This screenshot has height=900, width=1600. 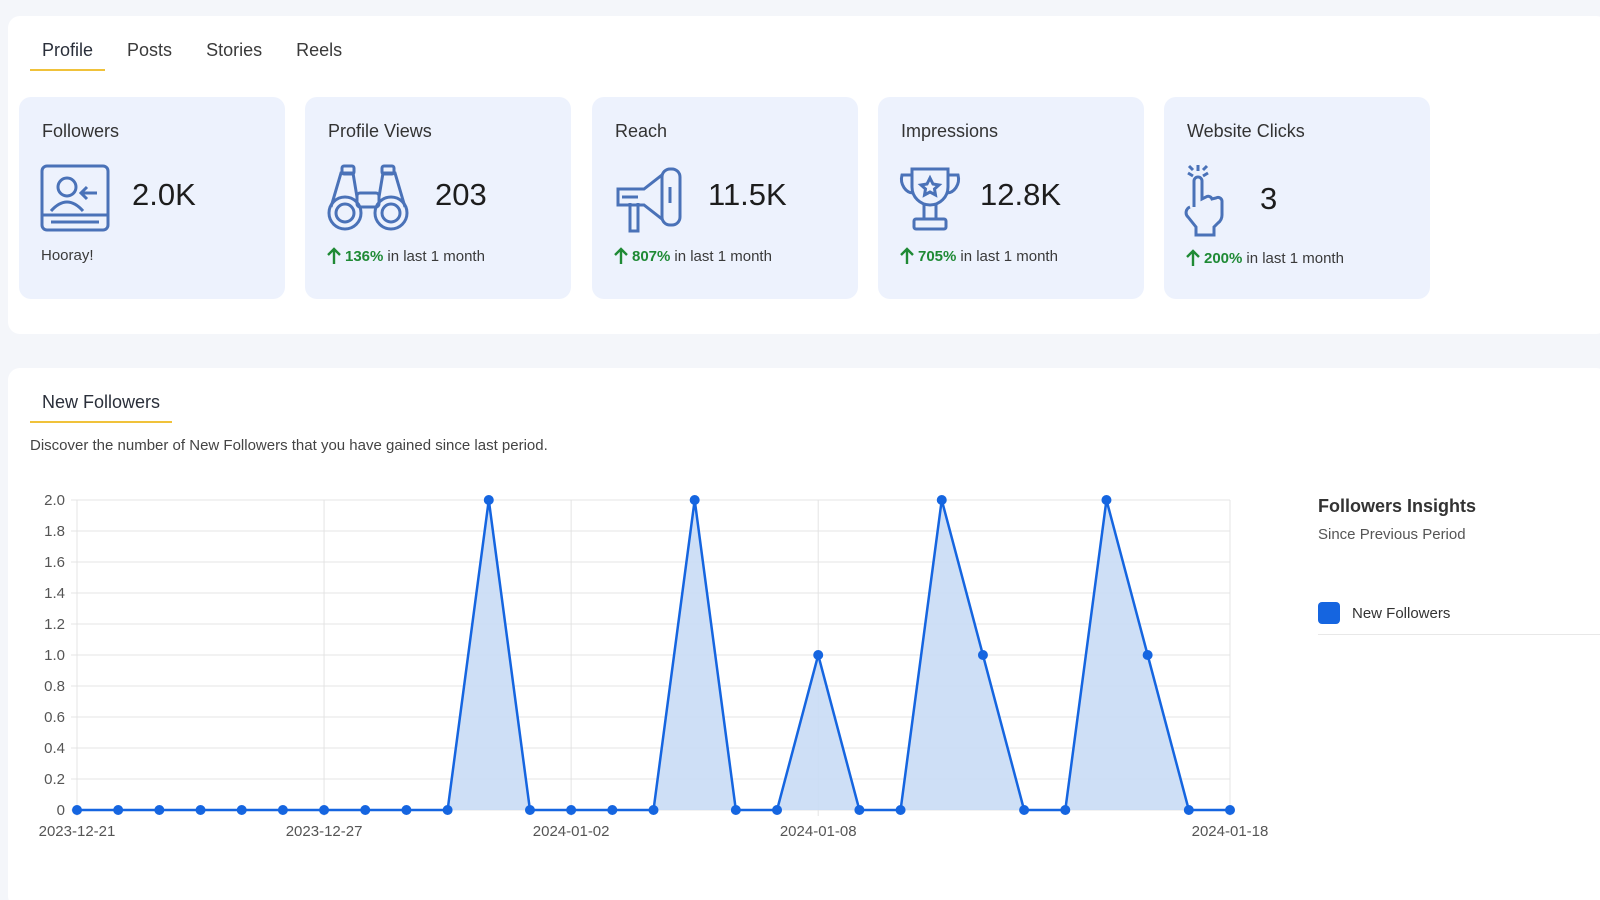 I want to click on insights-subtitle: Since Previous Period, so click(x=1392, y=534).